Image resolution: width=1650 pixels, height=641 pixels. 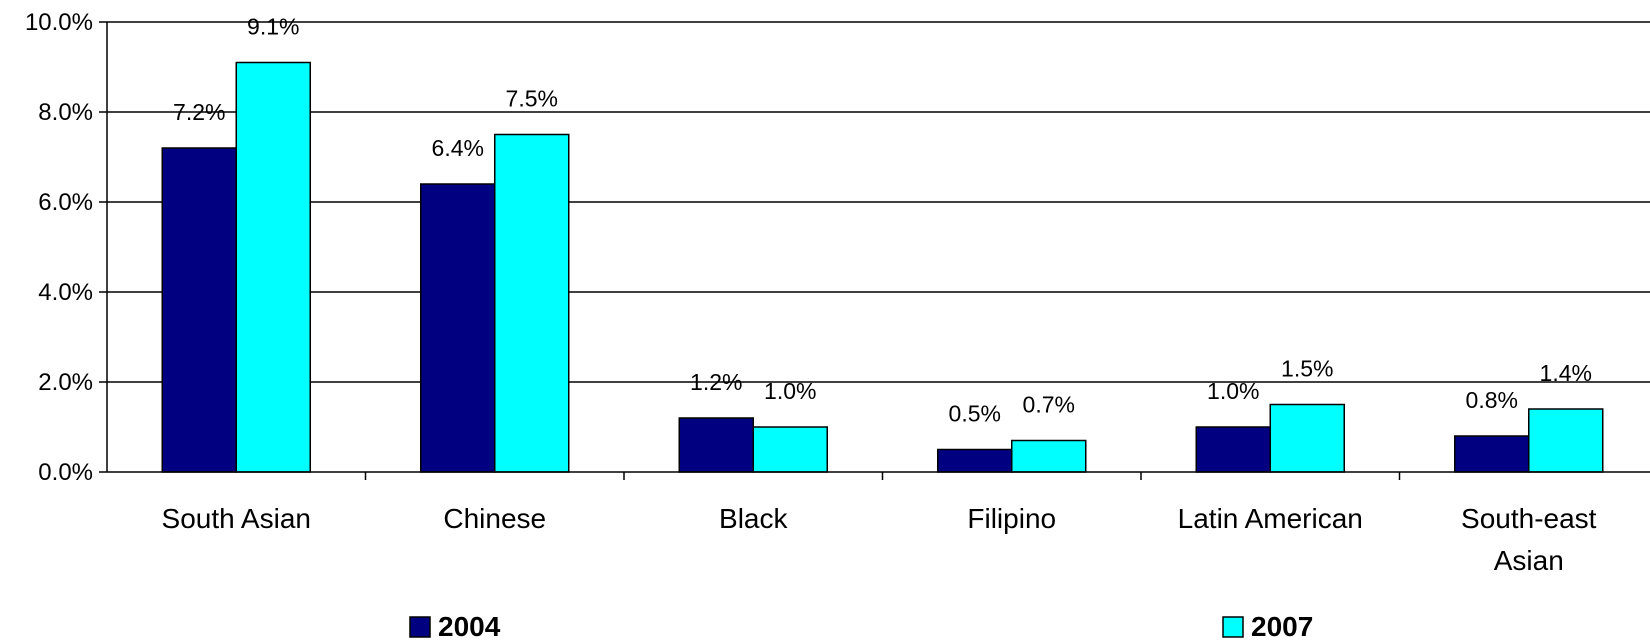 What do you see at coordinates (1529, 518) in the screenshot?
I see `x-category-label-line: South-east` at bounding box center [1529, 518].